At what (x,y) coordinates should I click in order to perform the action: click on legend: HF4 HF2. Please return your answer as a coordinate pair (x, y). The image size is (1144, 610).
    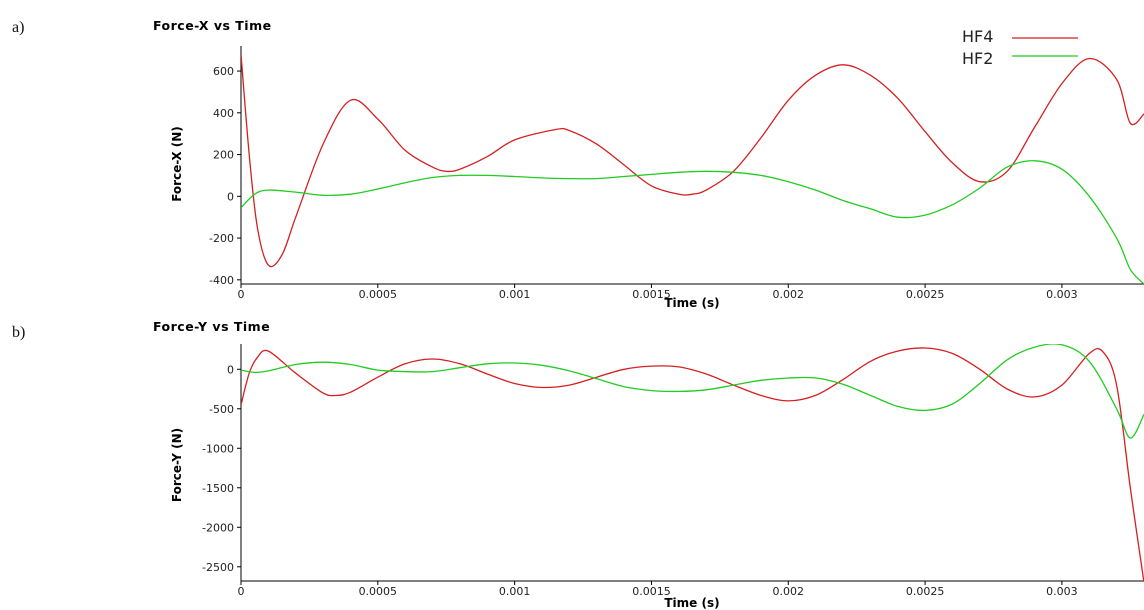
    Looking at the image, I should click on (1020, 47).